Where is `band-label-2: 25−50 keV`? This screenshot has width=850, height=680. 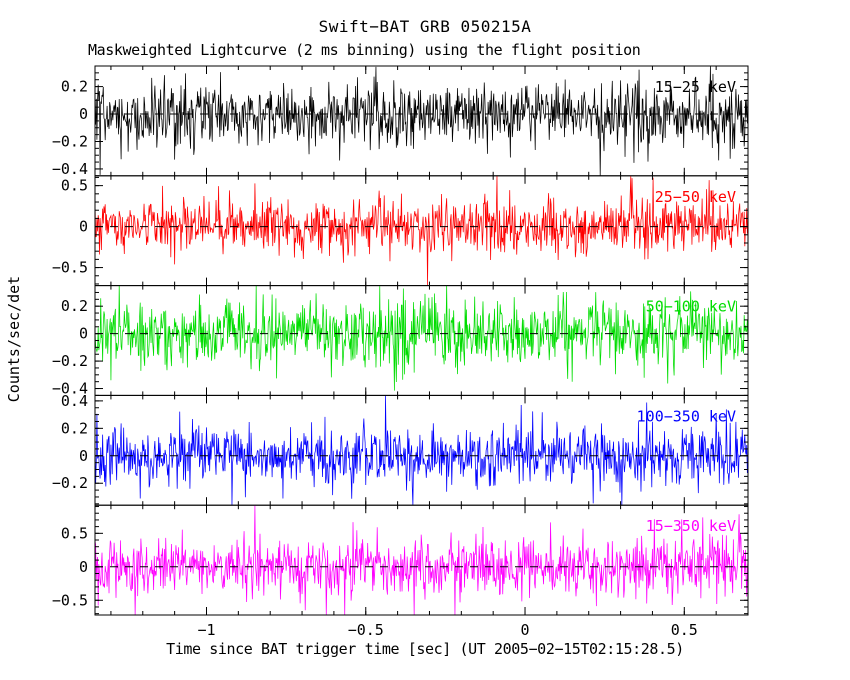
band-label-2: 25−50 keV is located at coordinates (695, 197).